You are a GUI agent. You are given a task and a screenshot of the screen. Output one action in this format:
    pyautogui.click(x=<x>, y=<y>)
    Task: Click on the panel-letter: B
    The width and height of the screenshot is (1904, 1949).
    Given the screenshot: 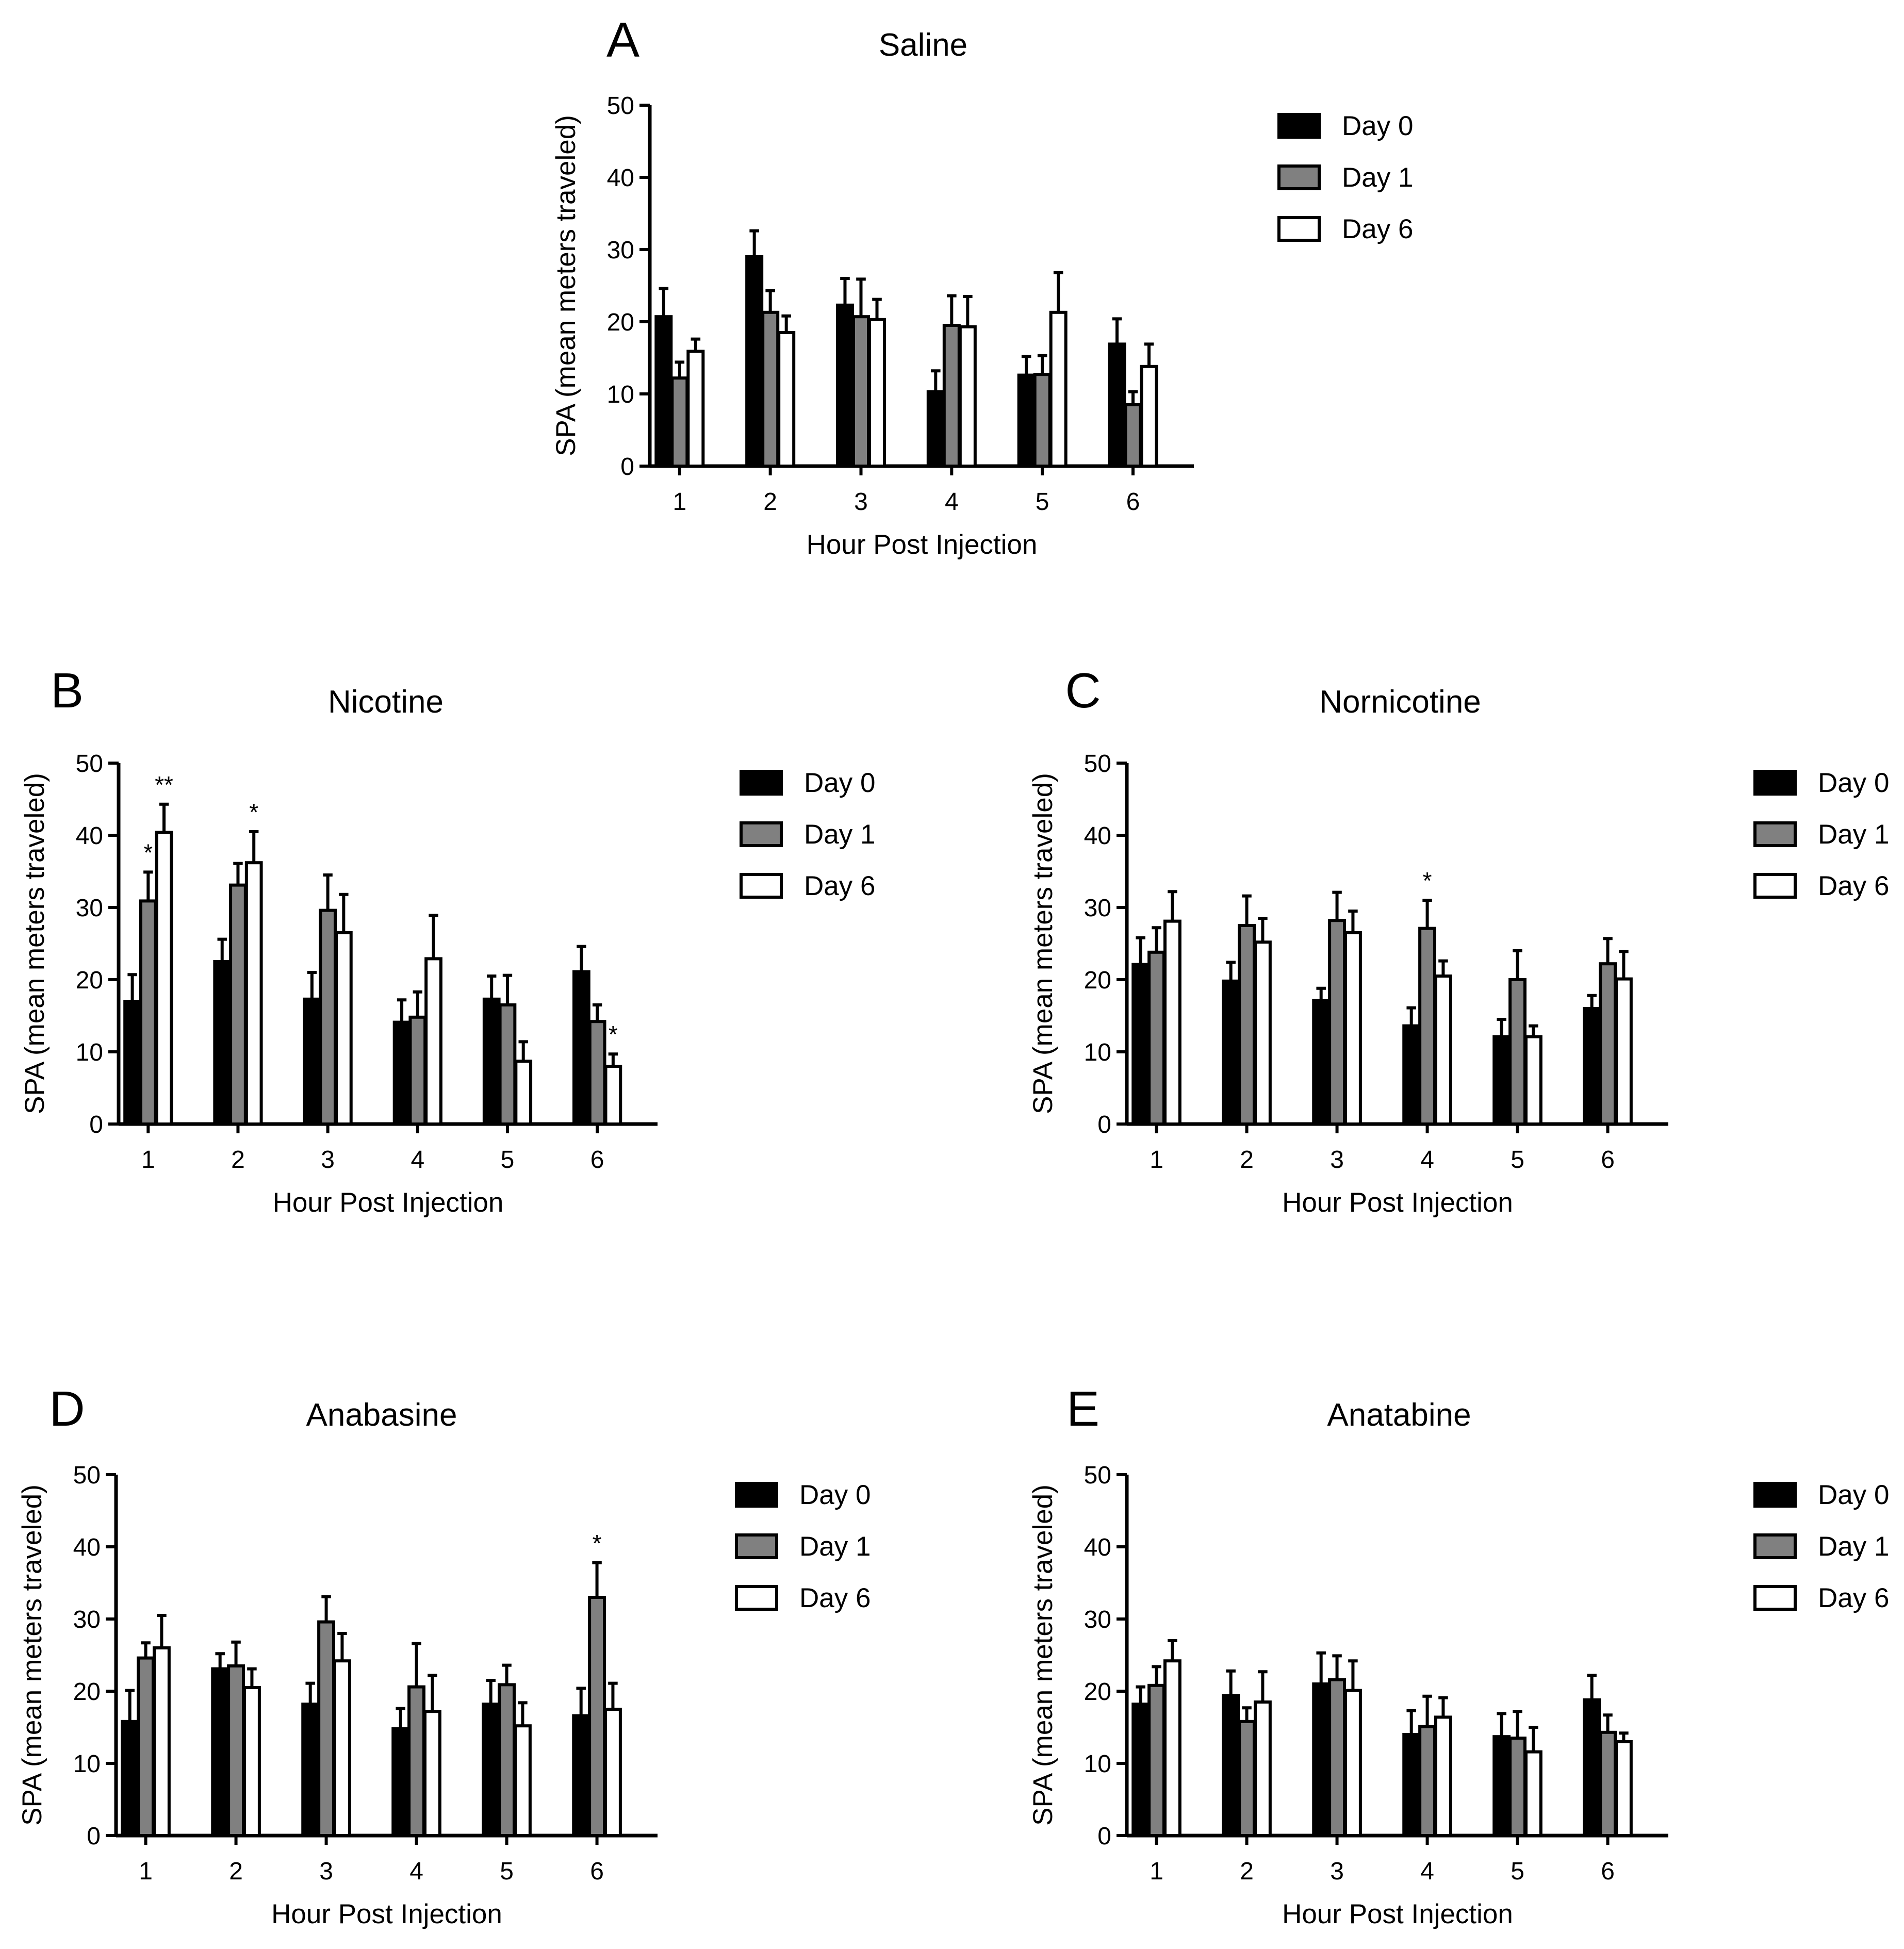 What is the action you would take?
    pyautogui.click(x=68, y=690)
    